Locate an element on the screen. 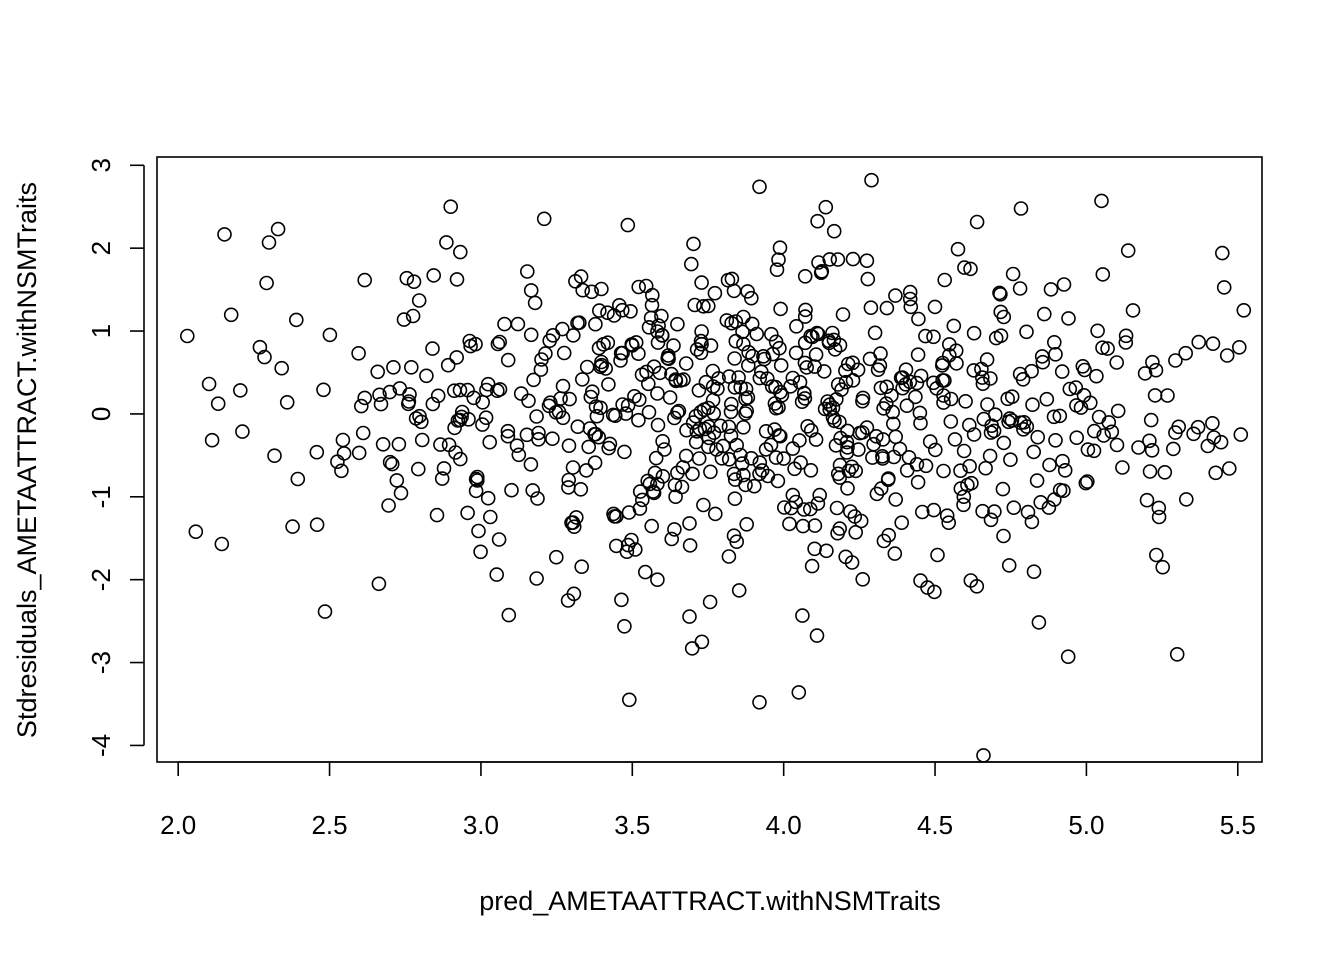 Image resolution: width=1344 pixels, height=960 pixels. y-axis: 3 2 1 0 -1 -2 -3 -4 is located at coordinates (115, 457).